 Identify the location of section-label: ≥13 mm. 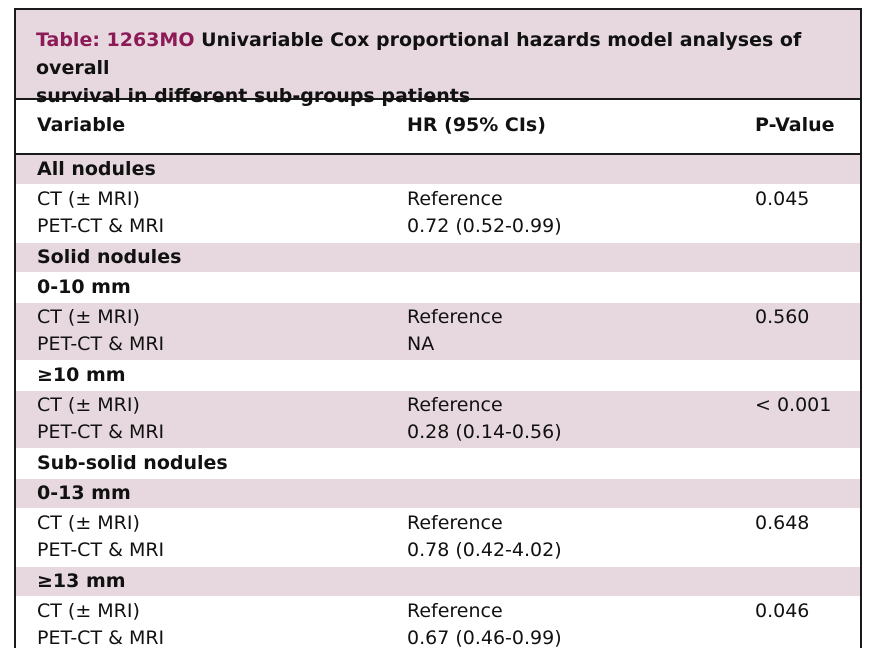
(81, 581).